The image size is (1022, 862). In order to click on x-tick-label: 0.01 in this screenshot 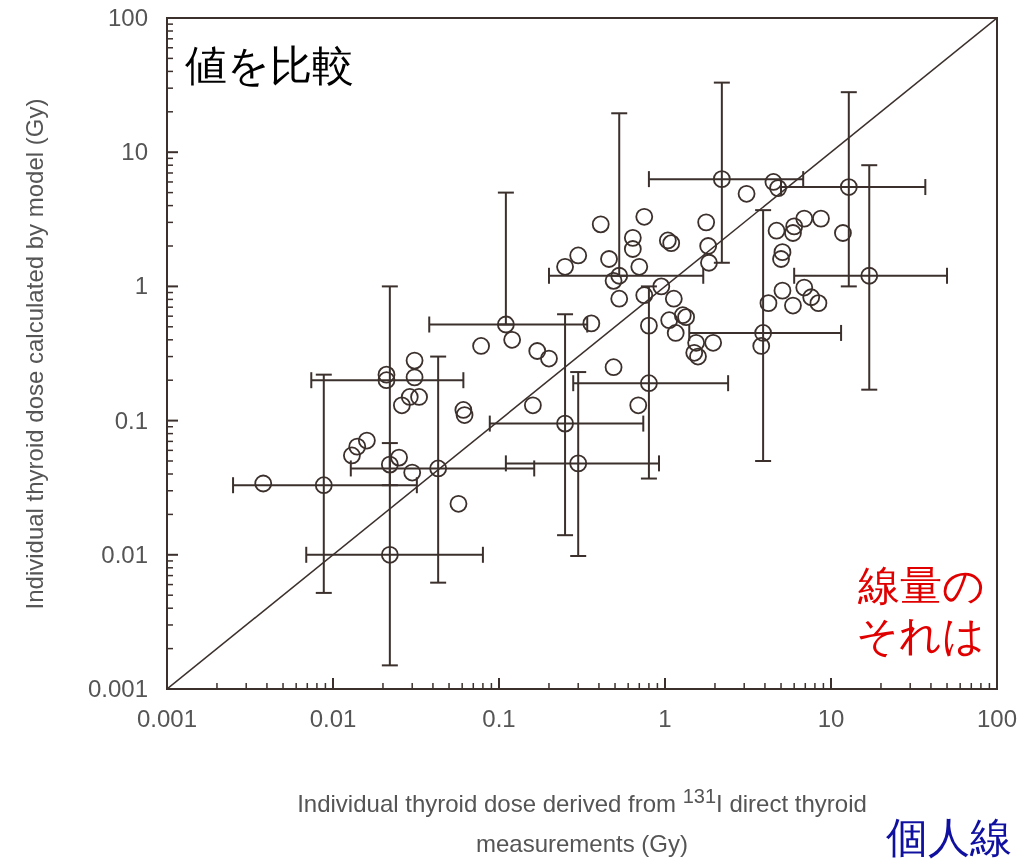, I will do `click(333, 718)`.